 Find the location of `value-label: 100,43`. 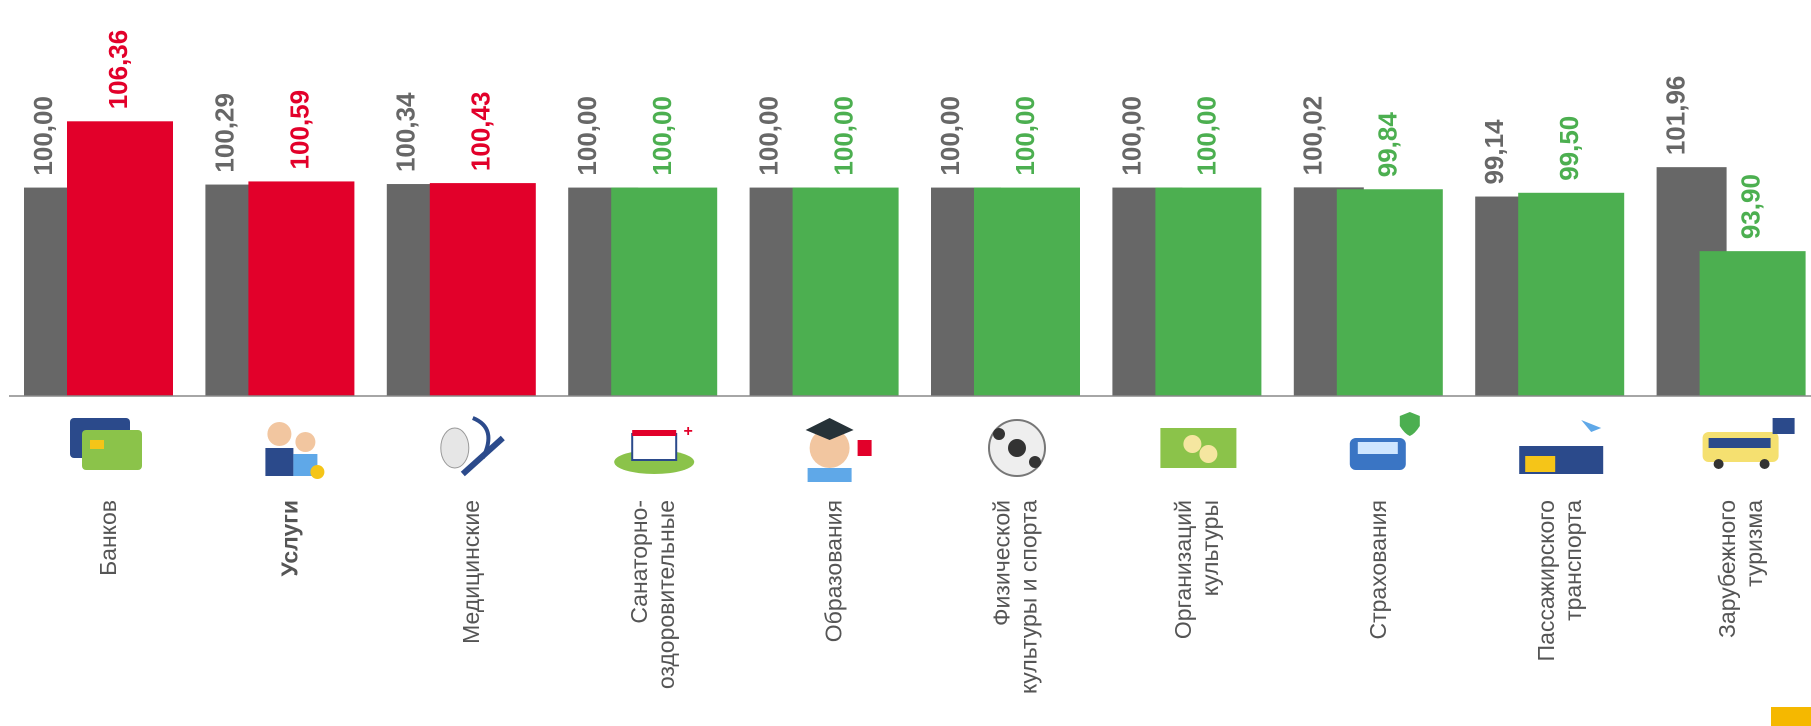

value-label: 100,43 is located at coordinates (481, 132).